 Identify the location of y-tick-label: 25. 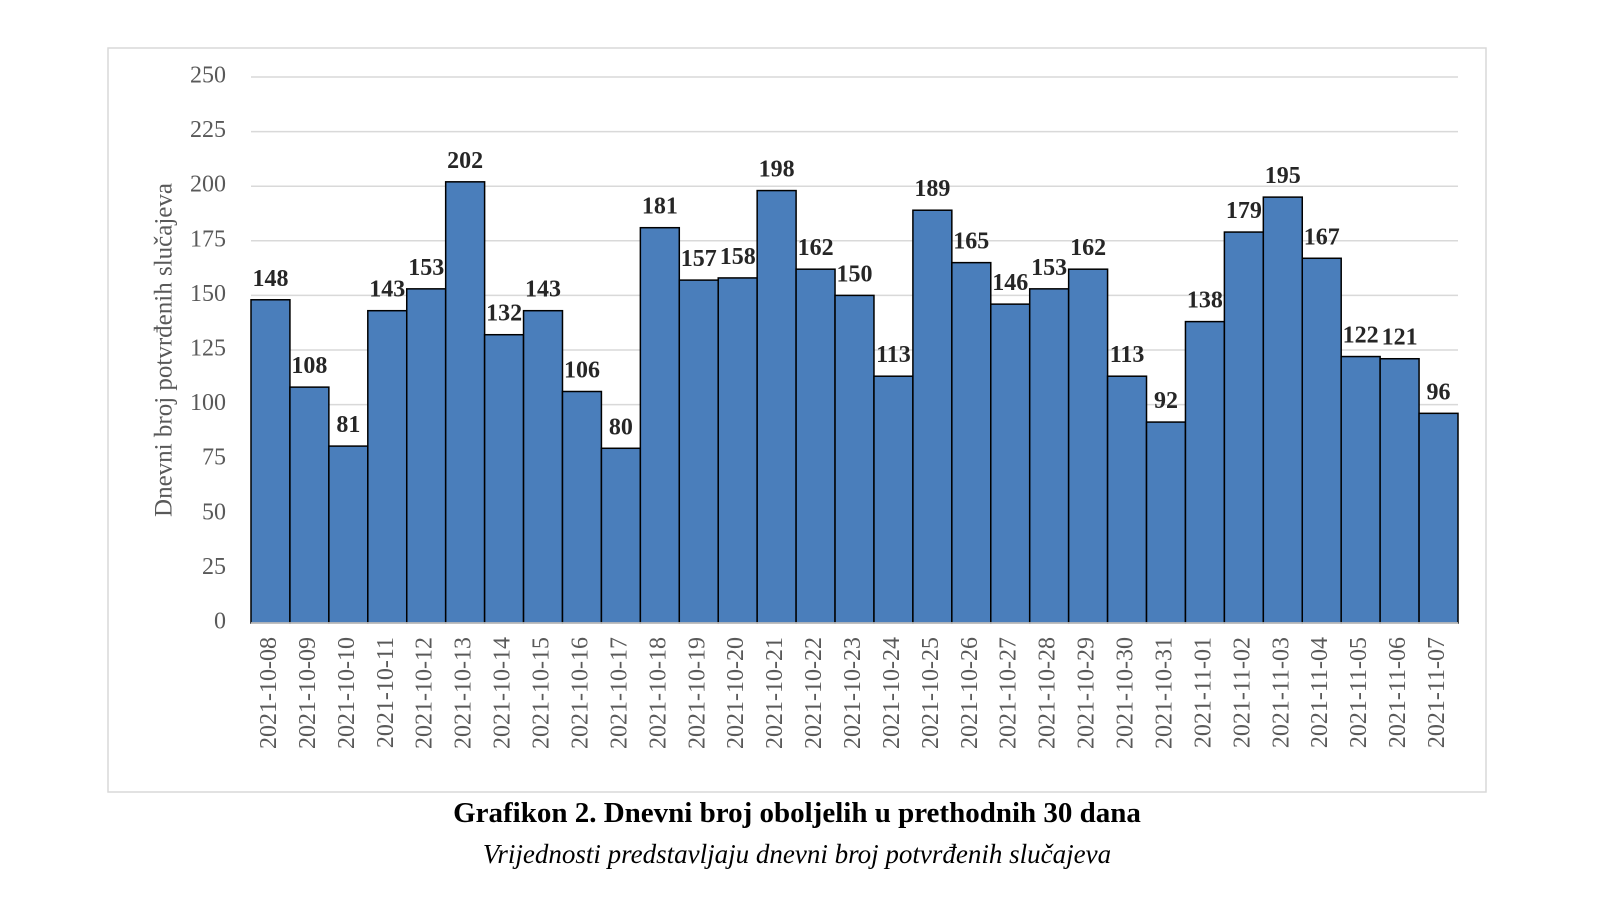
(214, 567).